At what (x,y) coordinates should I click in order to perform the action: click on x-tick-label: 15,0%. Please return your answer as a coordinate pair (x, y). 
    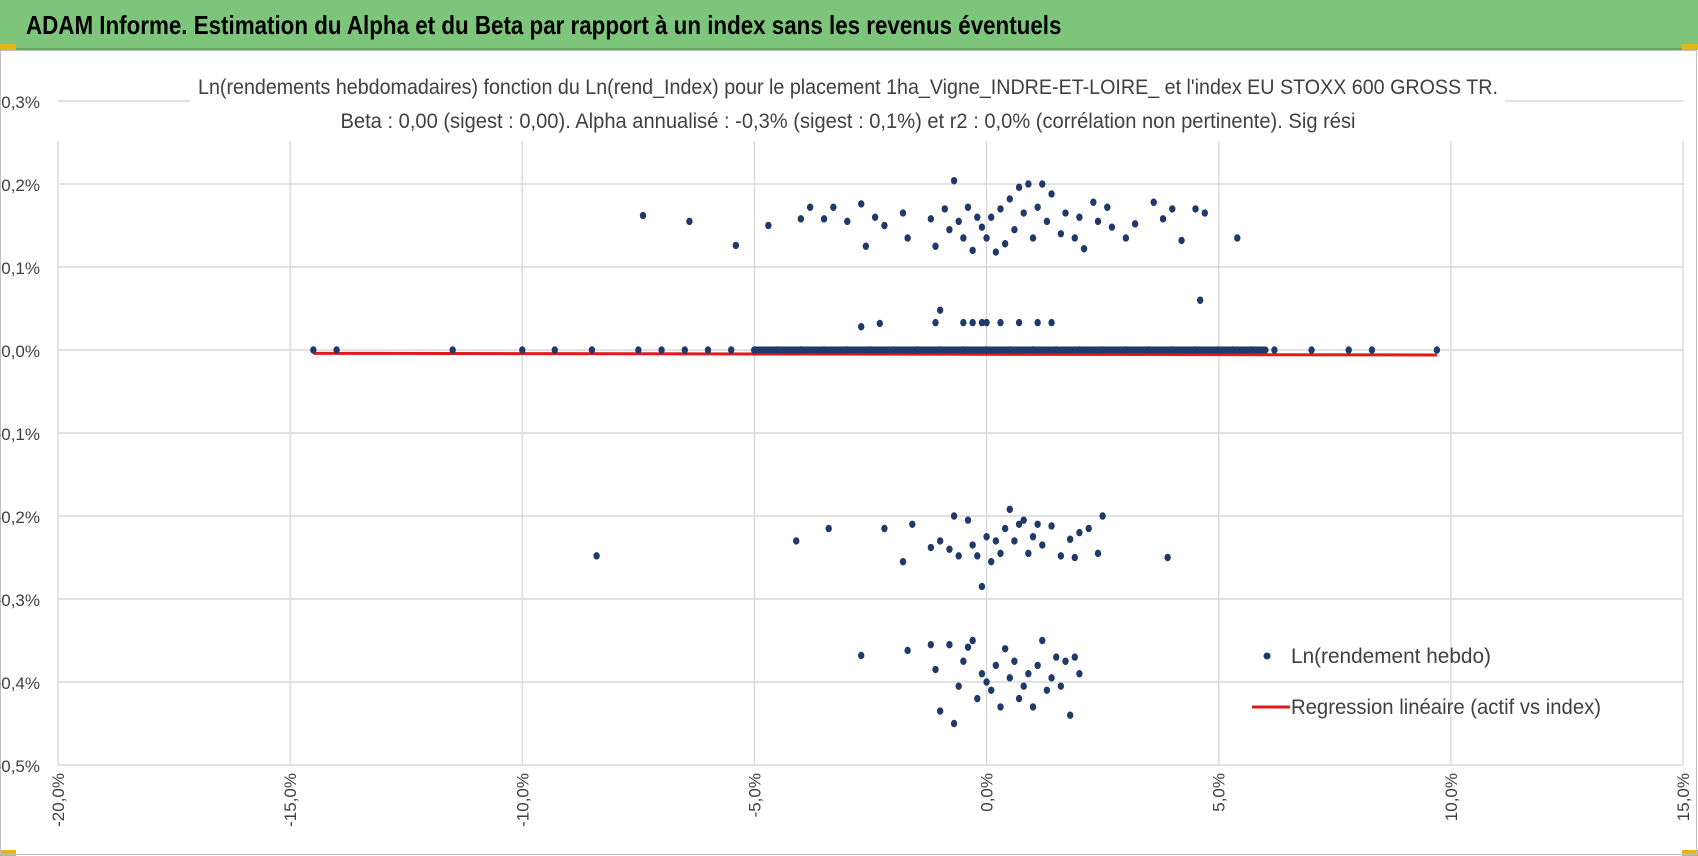
    Looking at the image, I should click on (1683, 797).